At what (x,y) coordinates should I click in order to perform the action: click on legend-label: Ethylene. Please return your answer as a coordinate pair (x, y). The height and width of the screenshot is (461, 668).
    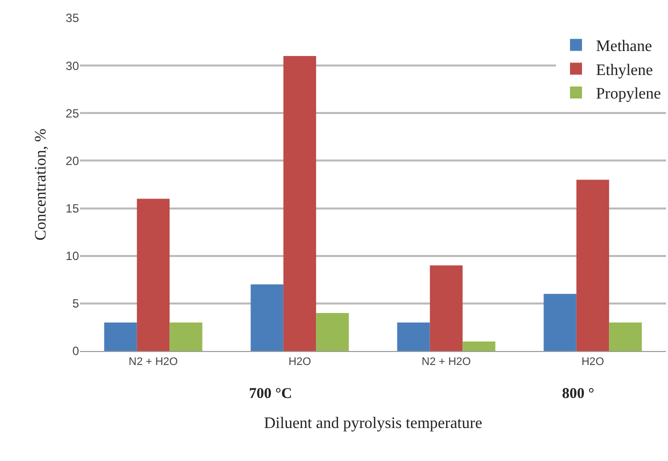
    Looking at the image, I should click on (624, 70).